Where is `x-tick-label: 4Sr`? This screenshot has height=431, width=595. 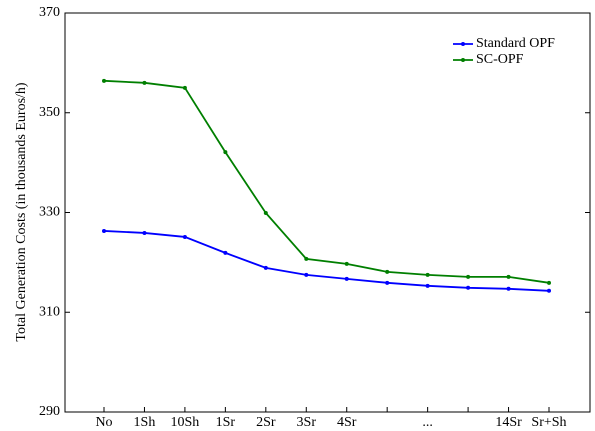 x-tick-label: 4Sr is located at coordinates (347, 422).